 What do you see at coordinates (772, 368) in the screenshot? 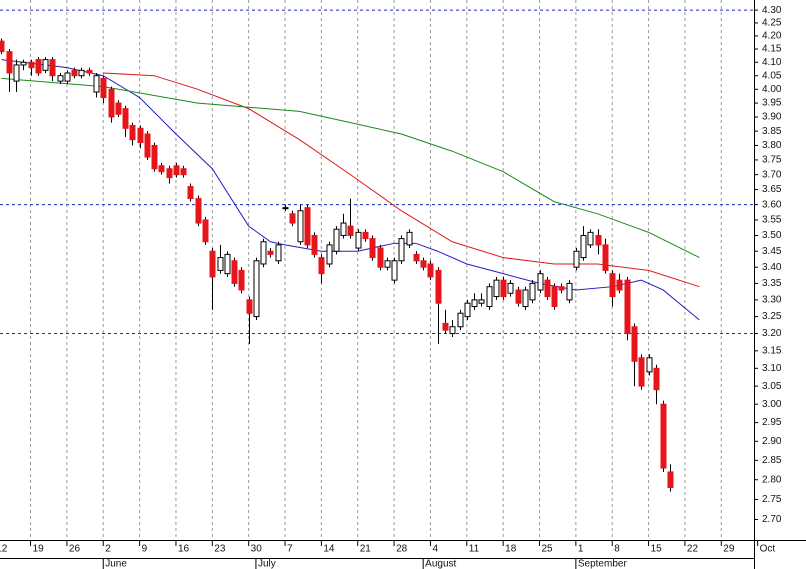
I see `y-tick-label: 3.10` at bounding box center [772, 368].